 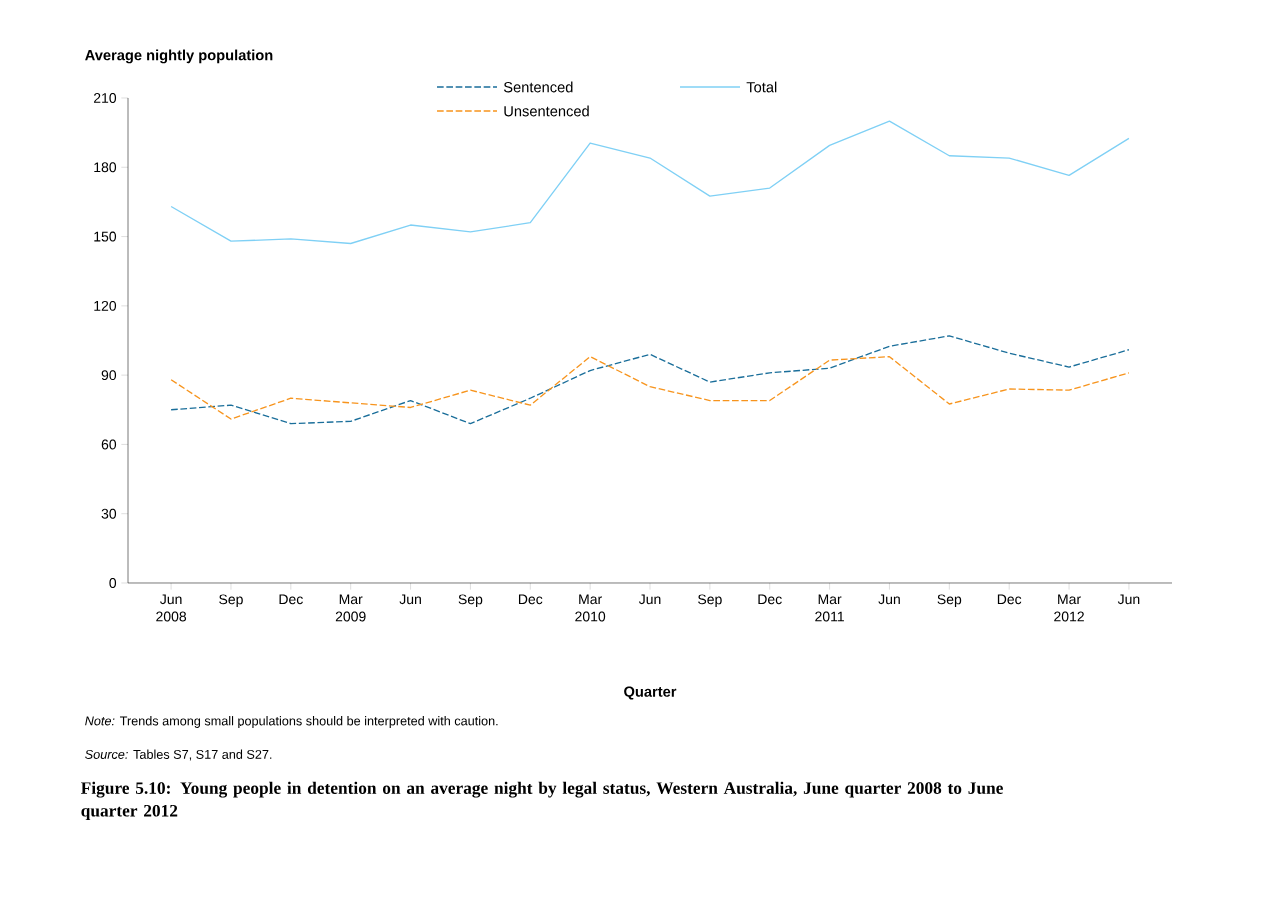 I want to click on y-tick-label: 60, so click(x=109, y=444).